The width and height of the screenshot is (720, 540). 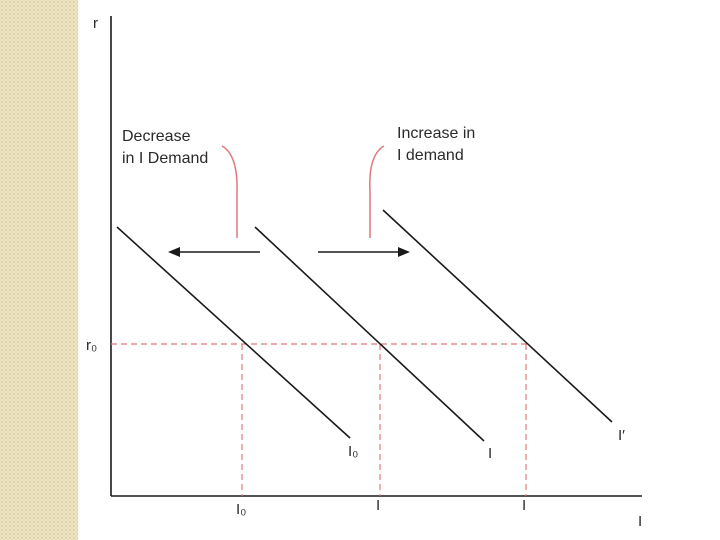 I want to click on x-tick-label-i0: I₀, so click(x=241, y=509).